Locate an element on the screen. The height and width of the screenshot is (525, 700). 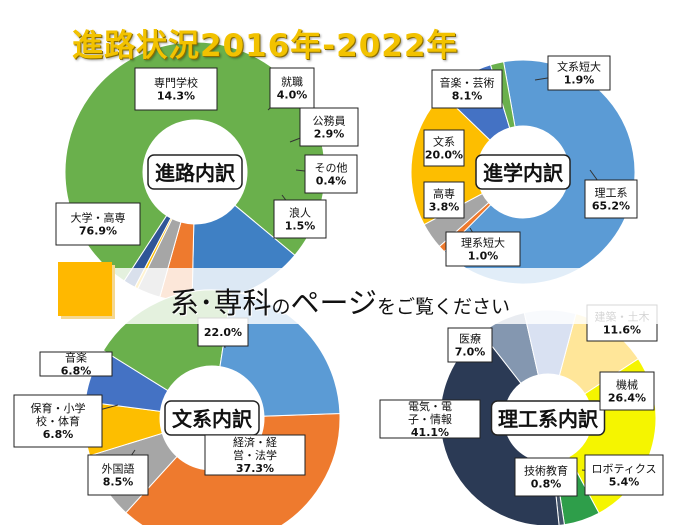
callout-value: 1.0% is located at coordinates (483, 256).